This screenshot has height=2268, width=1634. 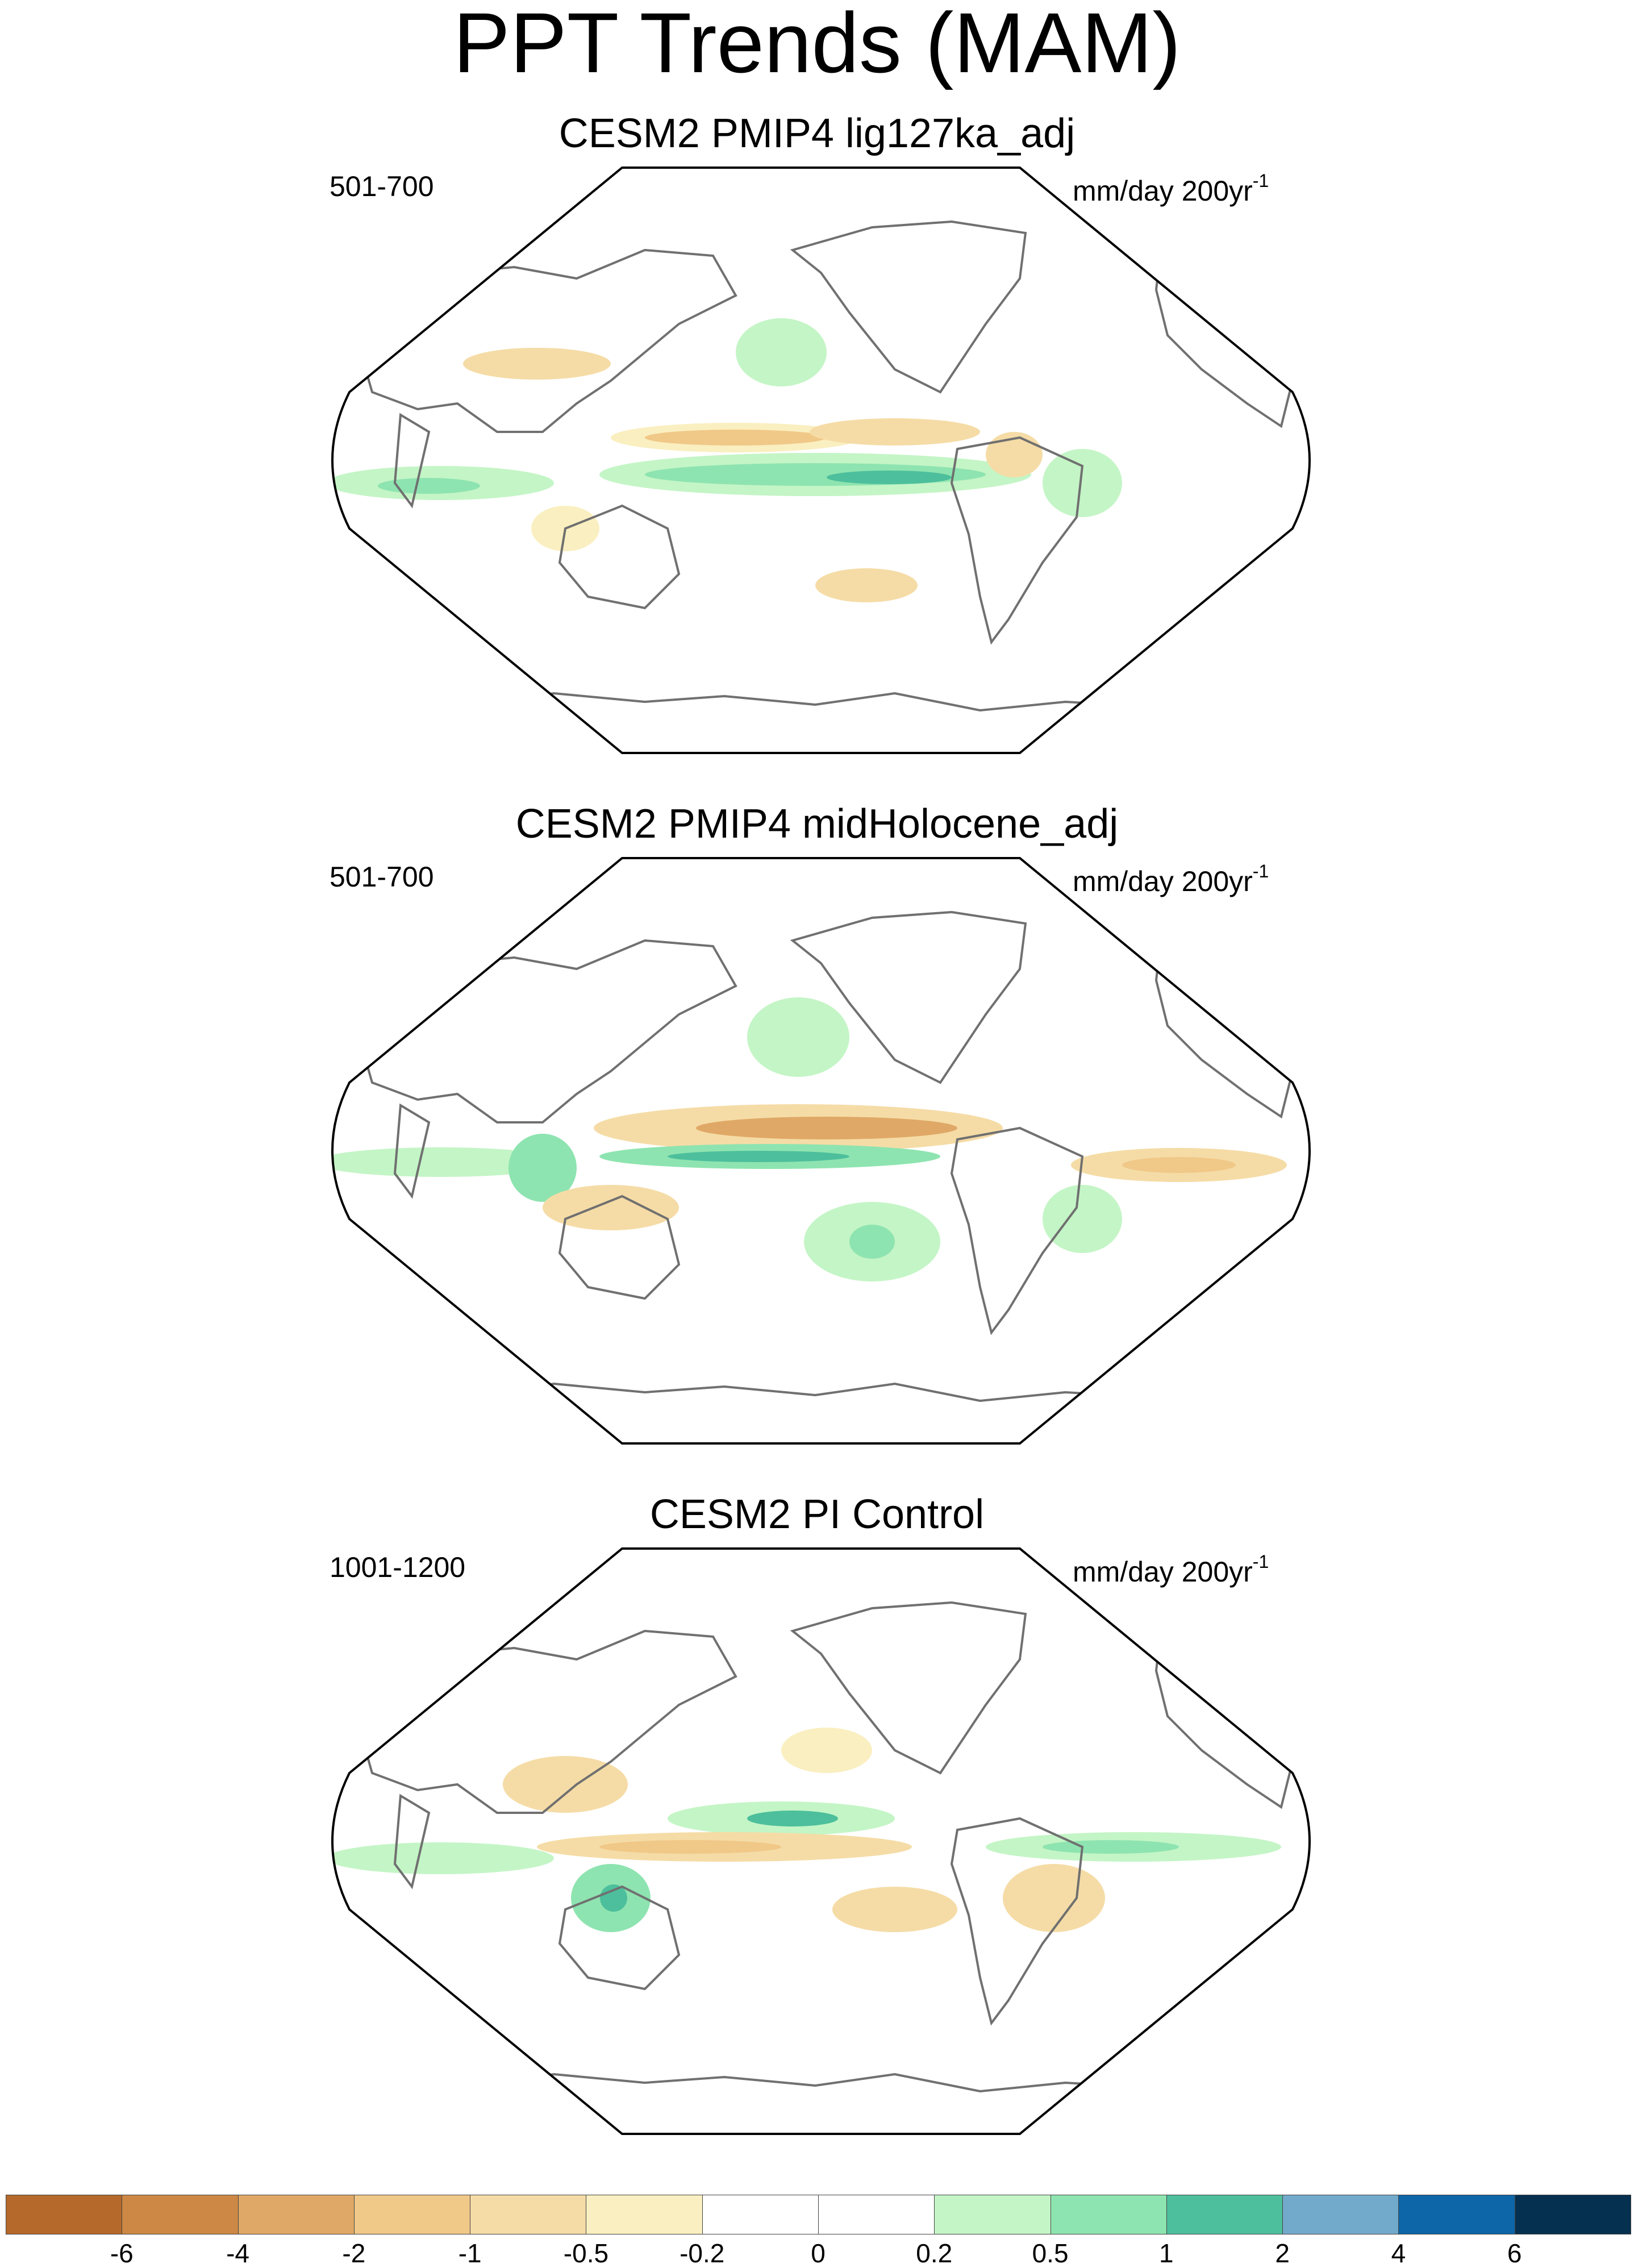 I want to click on colorbar-tick-label: 6, so click(x=1514, y=2253).